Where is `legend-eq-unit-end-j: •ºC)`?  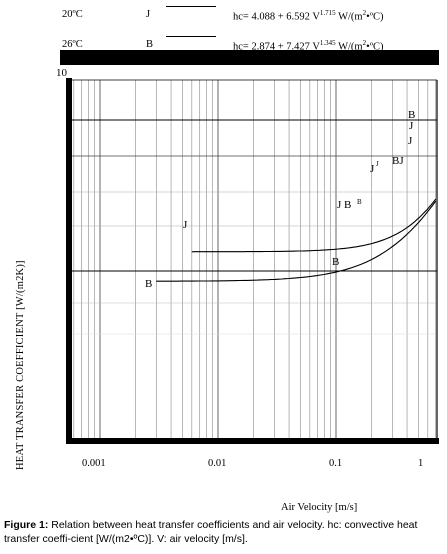
legend-eq-unit-end-j: •ºC) is located at coordinates (375, 17).